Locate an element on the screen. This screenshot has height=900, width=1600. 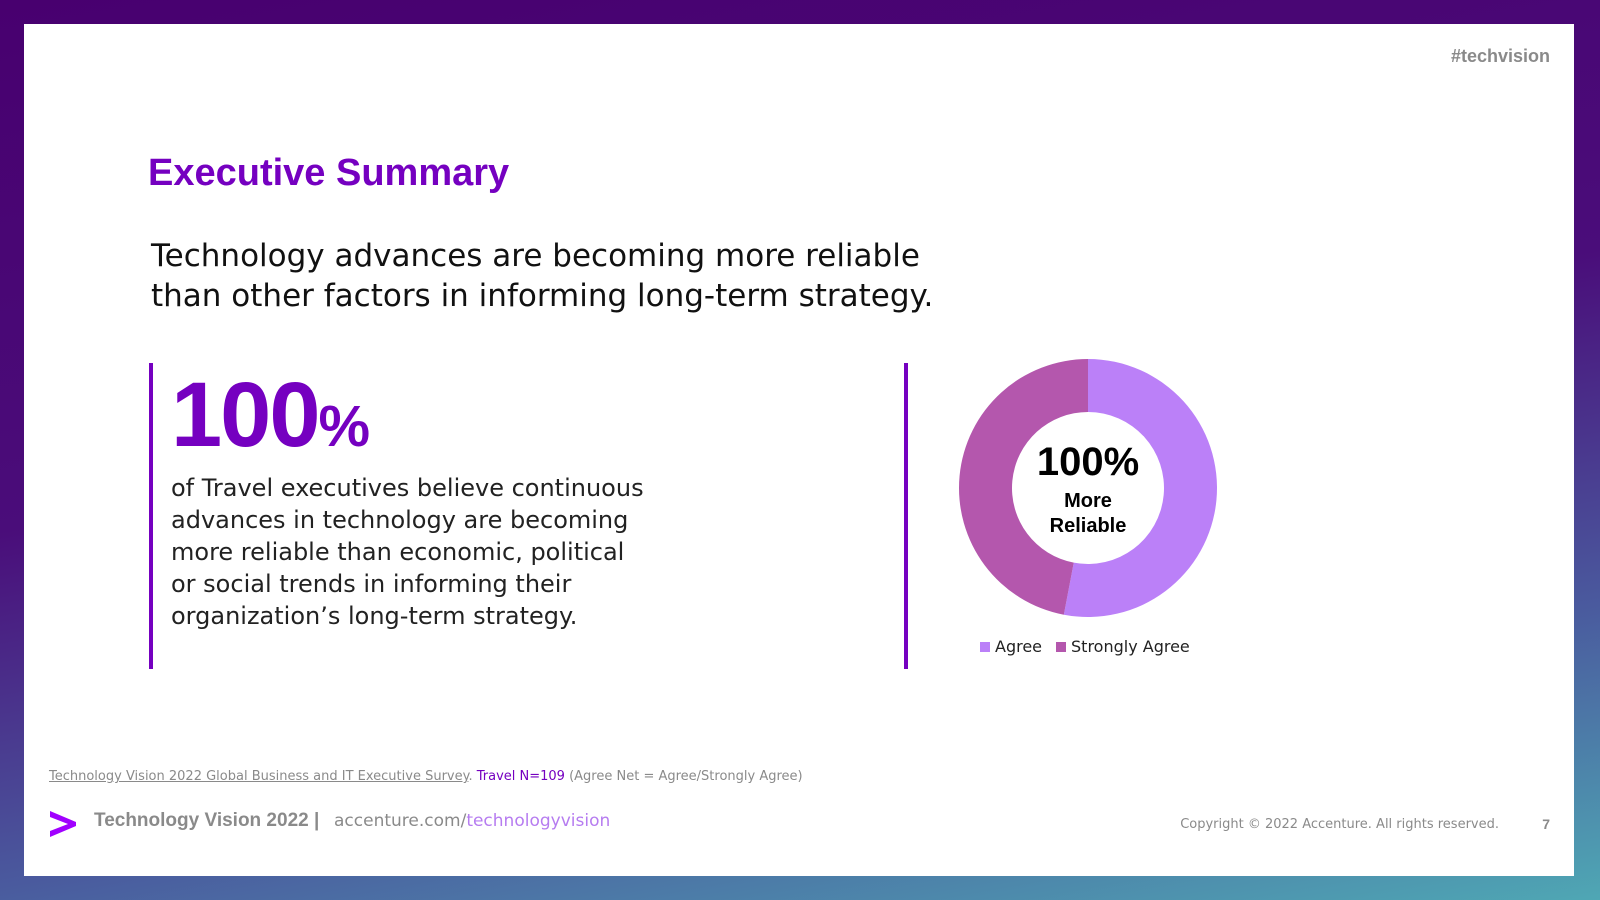
donut-slice-agree is located at coordinates (1140, 488).